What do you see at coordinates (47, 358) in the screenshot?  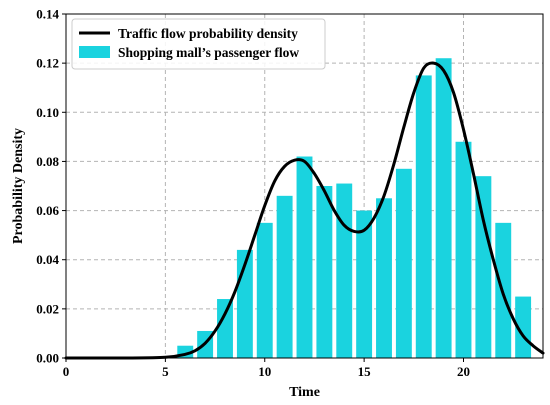 I see `y-tick-label: 0.00` at bounding box center [47, 358].